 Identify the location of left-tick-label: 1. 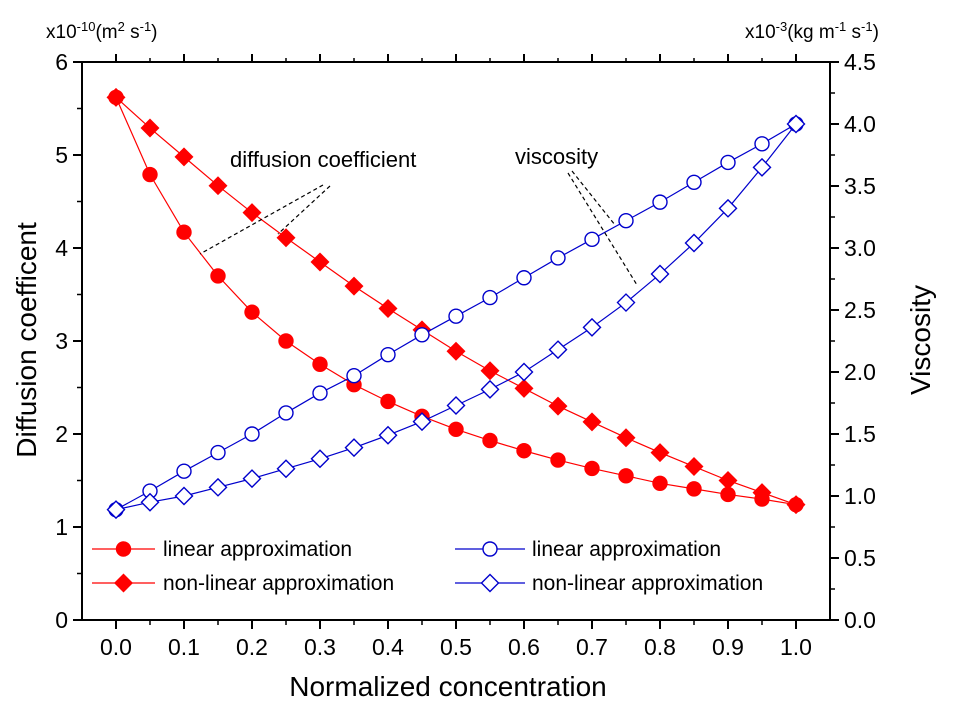
(61, 527).